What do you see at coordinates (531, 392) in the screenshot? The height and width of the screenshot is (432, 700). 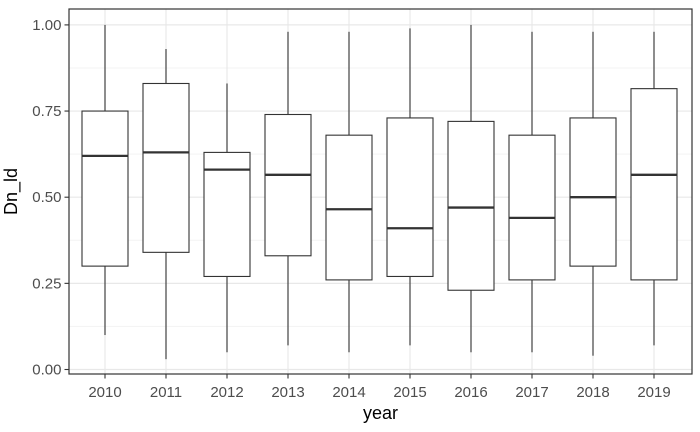 I see `x-tick-label: 2017` at bounding box center [531, 392].